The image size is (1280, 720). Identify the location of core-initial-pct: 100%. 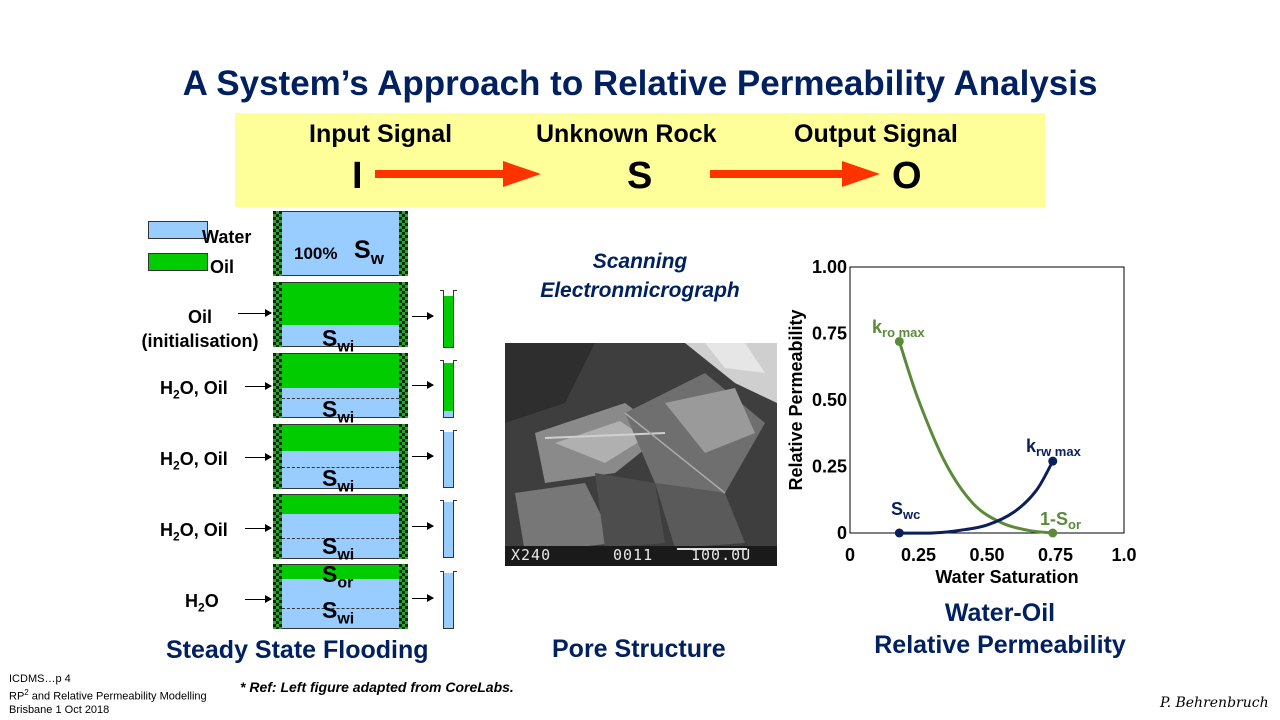
(316, 253).